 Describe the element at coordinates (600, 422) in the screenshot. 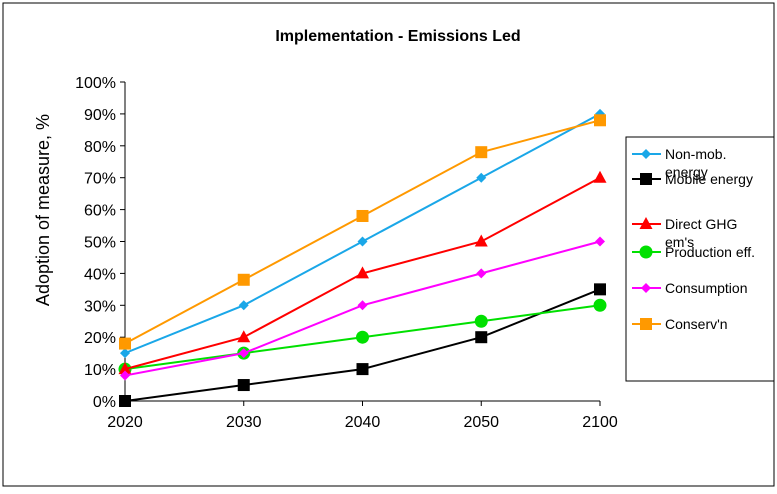

I see `x-tick-label: 2100` at that location.